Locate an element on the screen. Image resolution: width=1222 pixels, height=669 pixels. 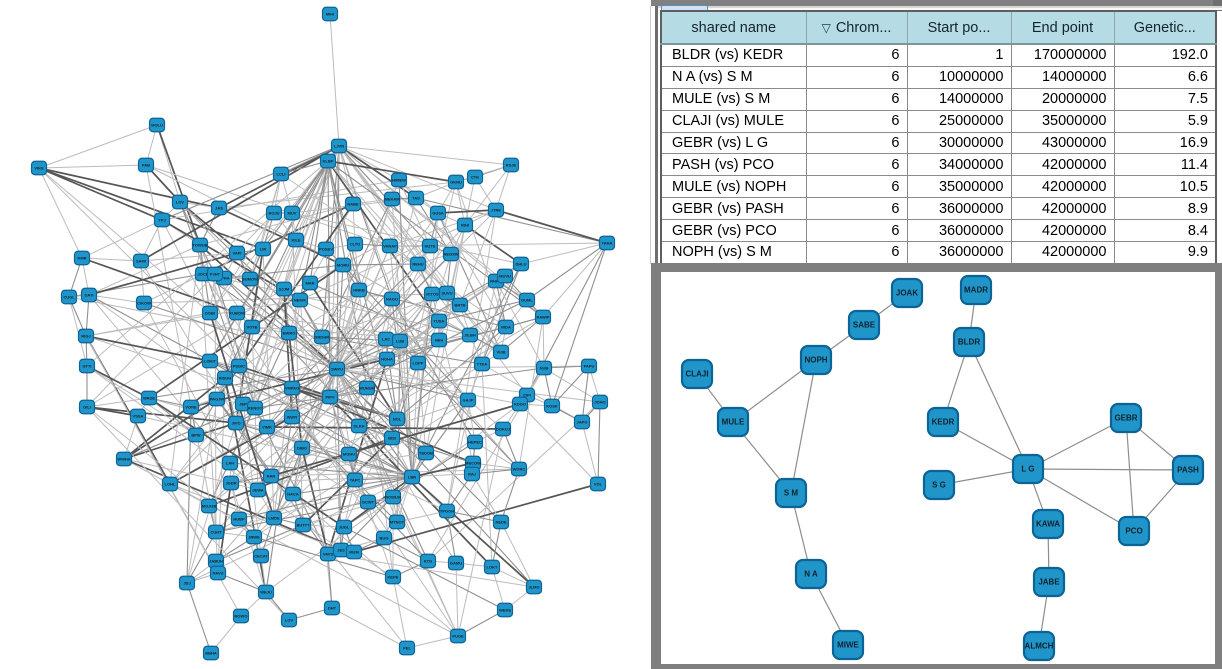
graph-node-jdj: JDJ is located at coordinates (187, 583).